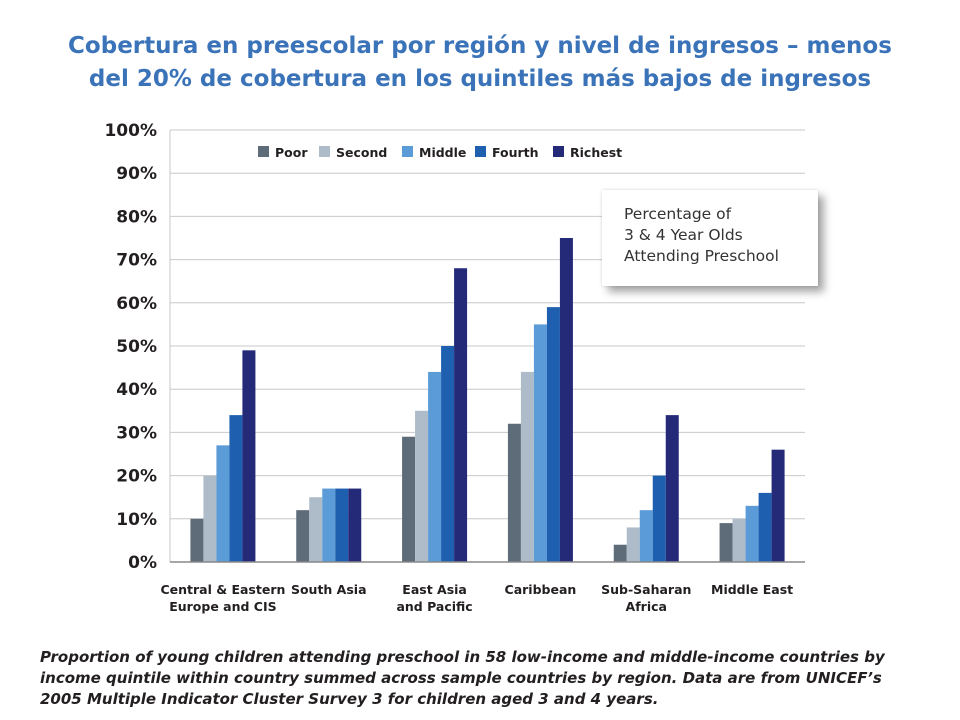 The width and height of the screenshot is (960, 720). What do you see at coordinates (136, 217) in the screenshot?
I see `y-tick-label: 80%` at bounding box center [136, 217].